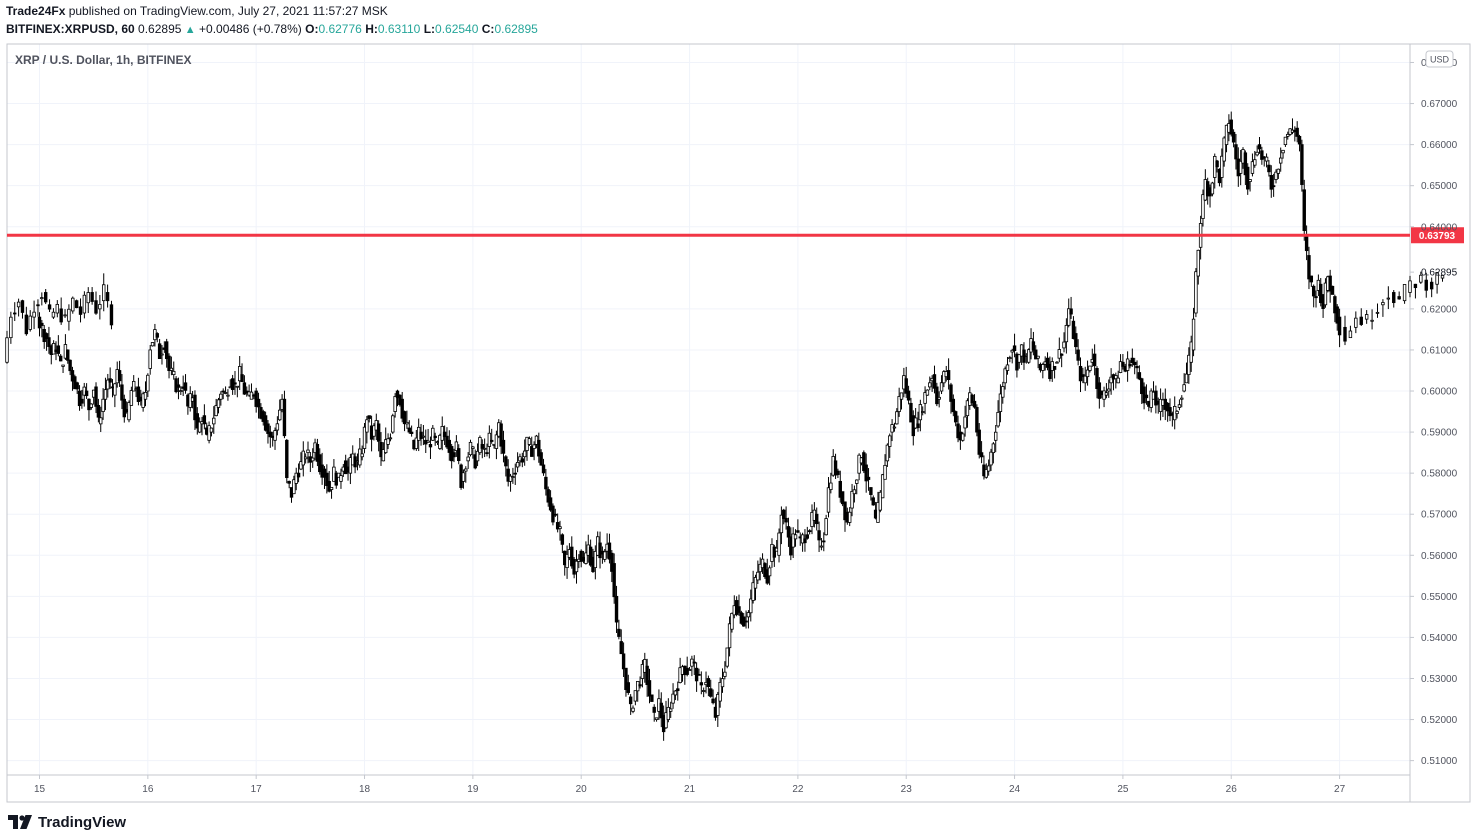  Describe the element at coordinates (1439, 59) in the screenshot. I see `currency-badge` at that location.